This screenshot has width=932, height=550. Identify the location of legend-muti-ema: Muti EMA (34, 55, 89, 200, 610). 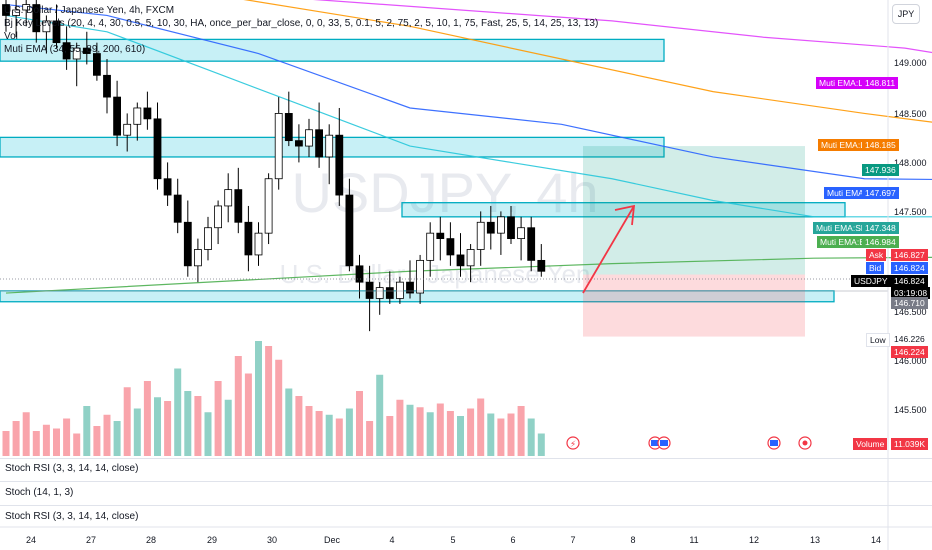
(75, 49).